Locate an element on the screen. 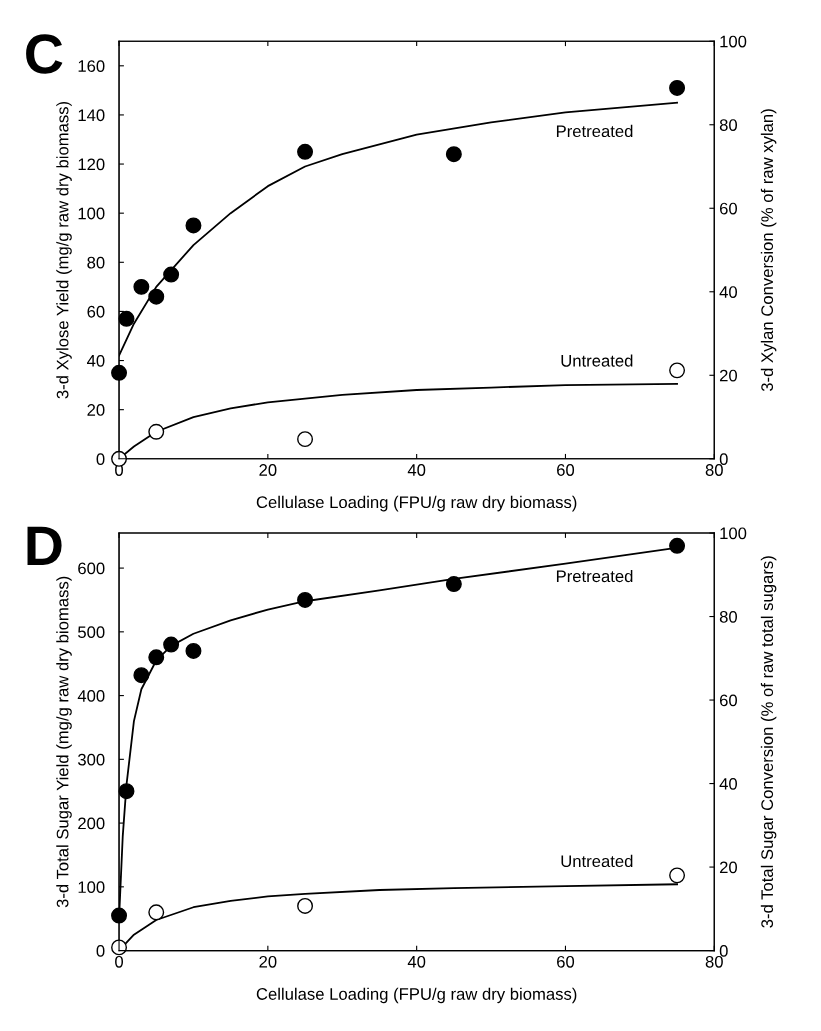 Image resolution: width=821 pixels, height=1031 pixels. y-tick-label: 120 is located at coordinates (91, 164).